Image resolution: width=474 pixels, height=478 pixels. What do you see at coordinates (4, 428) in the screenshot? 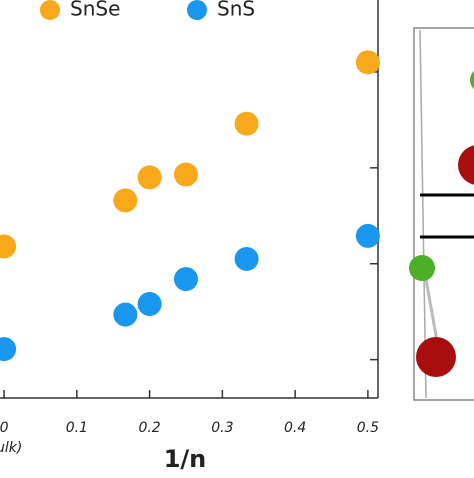
I see `x-tick-label: 0` at bounding box center [4, 428].